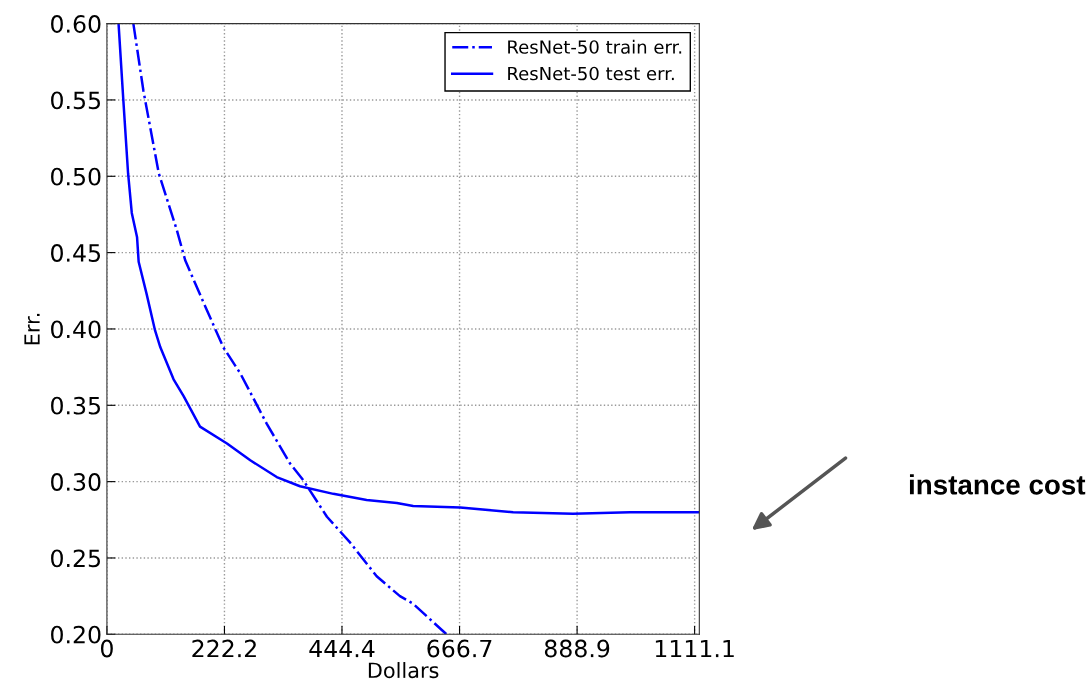 The width and height of the screenshot is (1091, 694). What do you see at coordinates (106, 648) in the screenshot?
I see `x-tick-label: 0` at bounding box center [106, 648].